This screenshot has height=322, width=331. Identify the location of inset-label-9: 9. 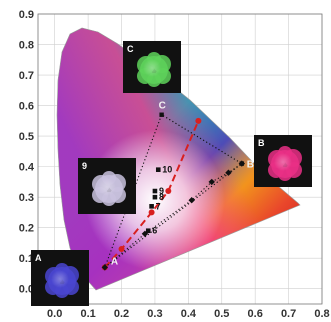
(84, 166).